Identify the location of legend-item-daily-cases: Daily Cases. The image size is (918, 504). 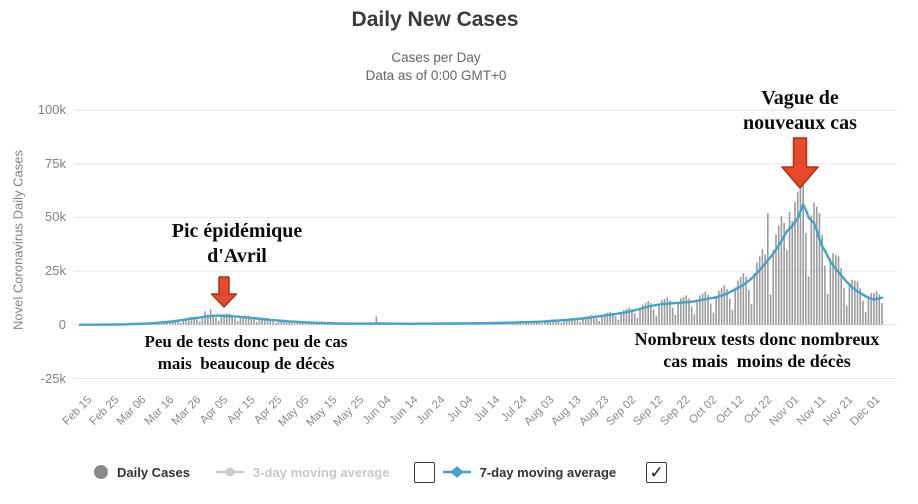
(142, 472).